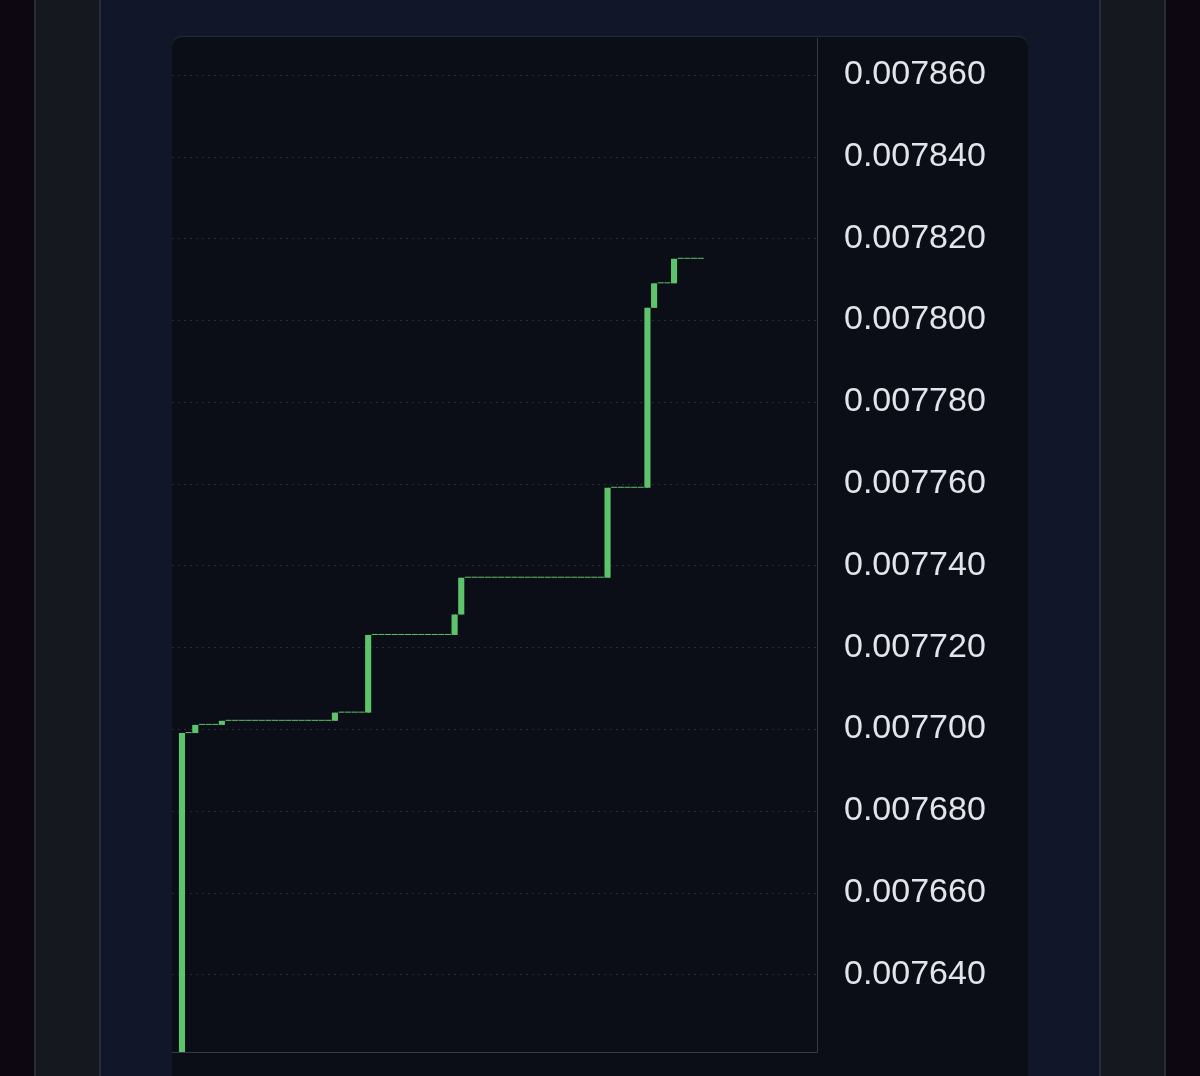 The height and width of the screenshot is (1076, 1200). What do you see at coordinates (915, 481) in the screenshot?
I see `y-tick-label: 0.007760` at bounding box center [915, 481].